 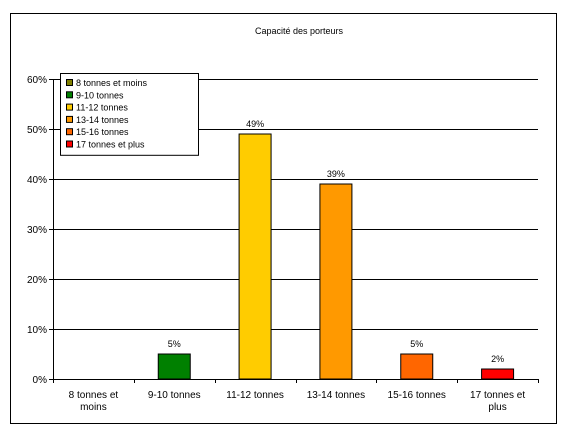 I want to click on y-tick-label: 0%, so click(x=40, y=380).